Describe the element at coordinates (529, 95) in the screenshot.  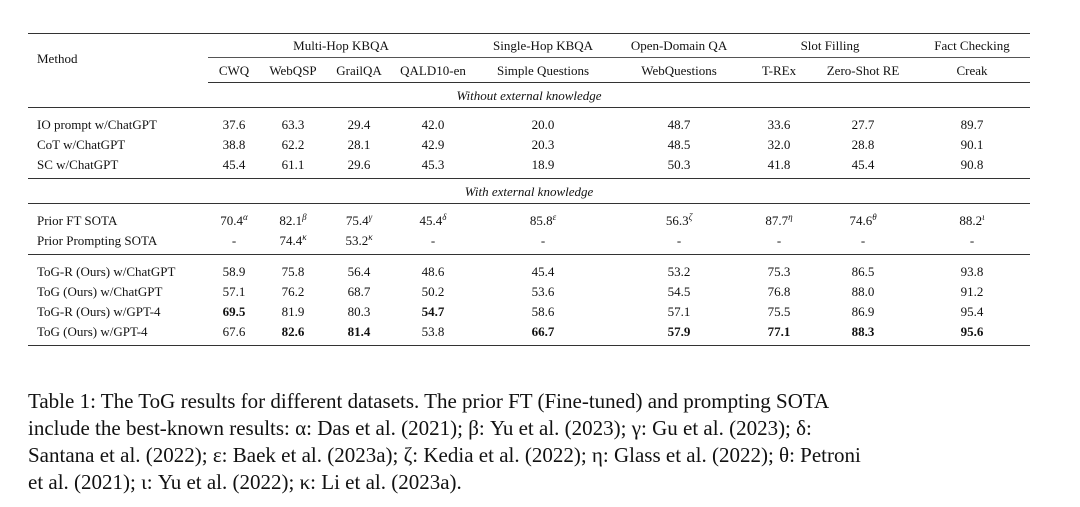
I see `section-header-row-without: Without external knowledge` at that location.